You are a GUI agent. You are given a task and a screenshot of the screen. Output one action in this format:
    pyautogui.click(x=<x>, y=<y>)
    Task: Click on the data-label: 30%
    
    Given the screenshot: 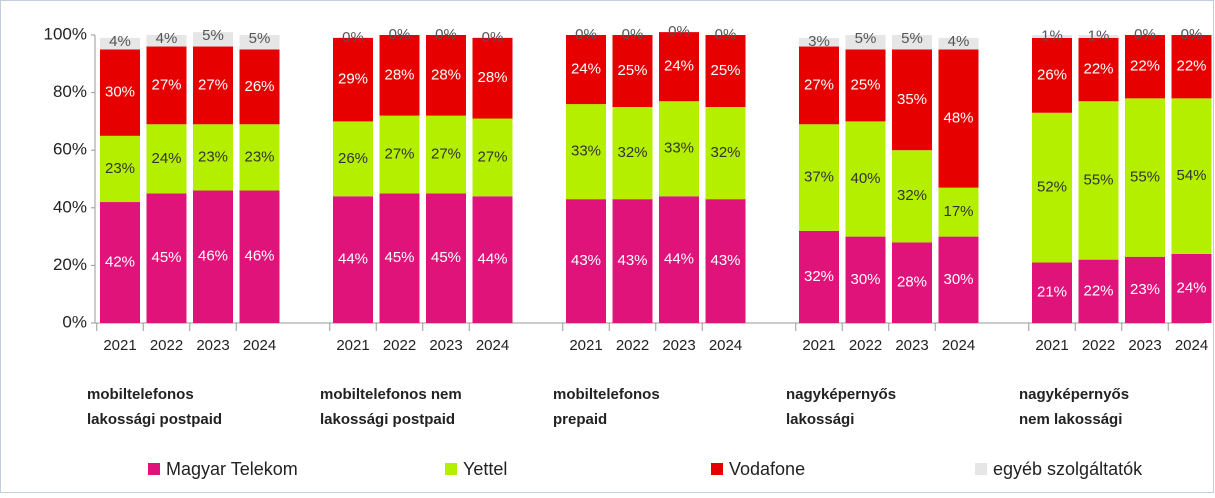 What is the action you would take?
    pyautogui.click(x=865, y=279)
    